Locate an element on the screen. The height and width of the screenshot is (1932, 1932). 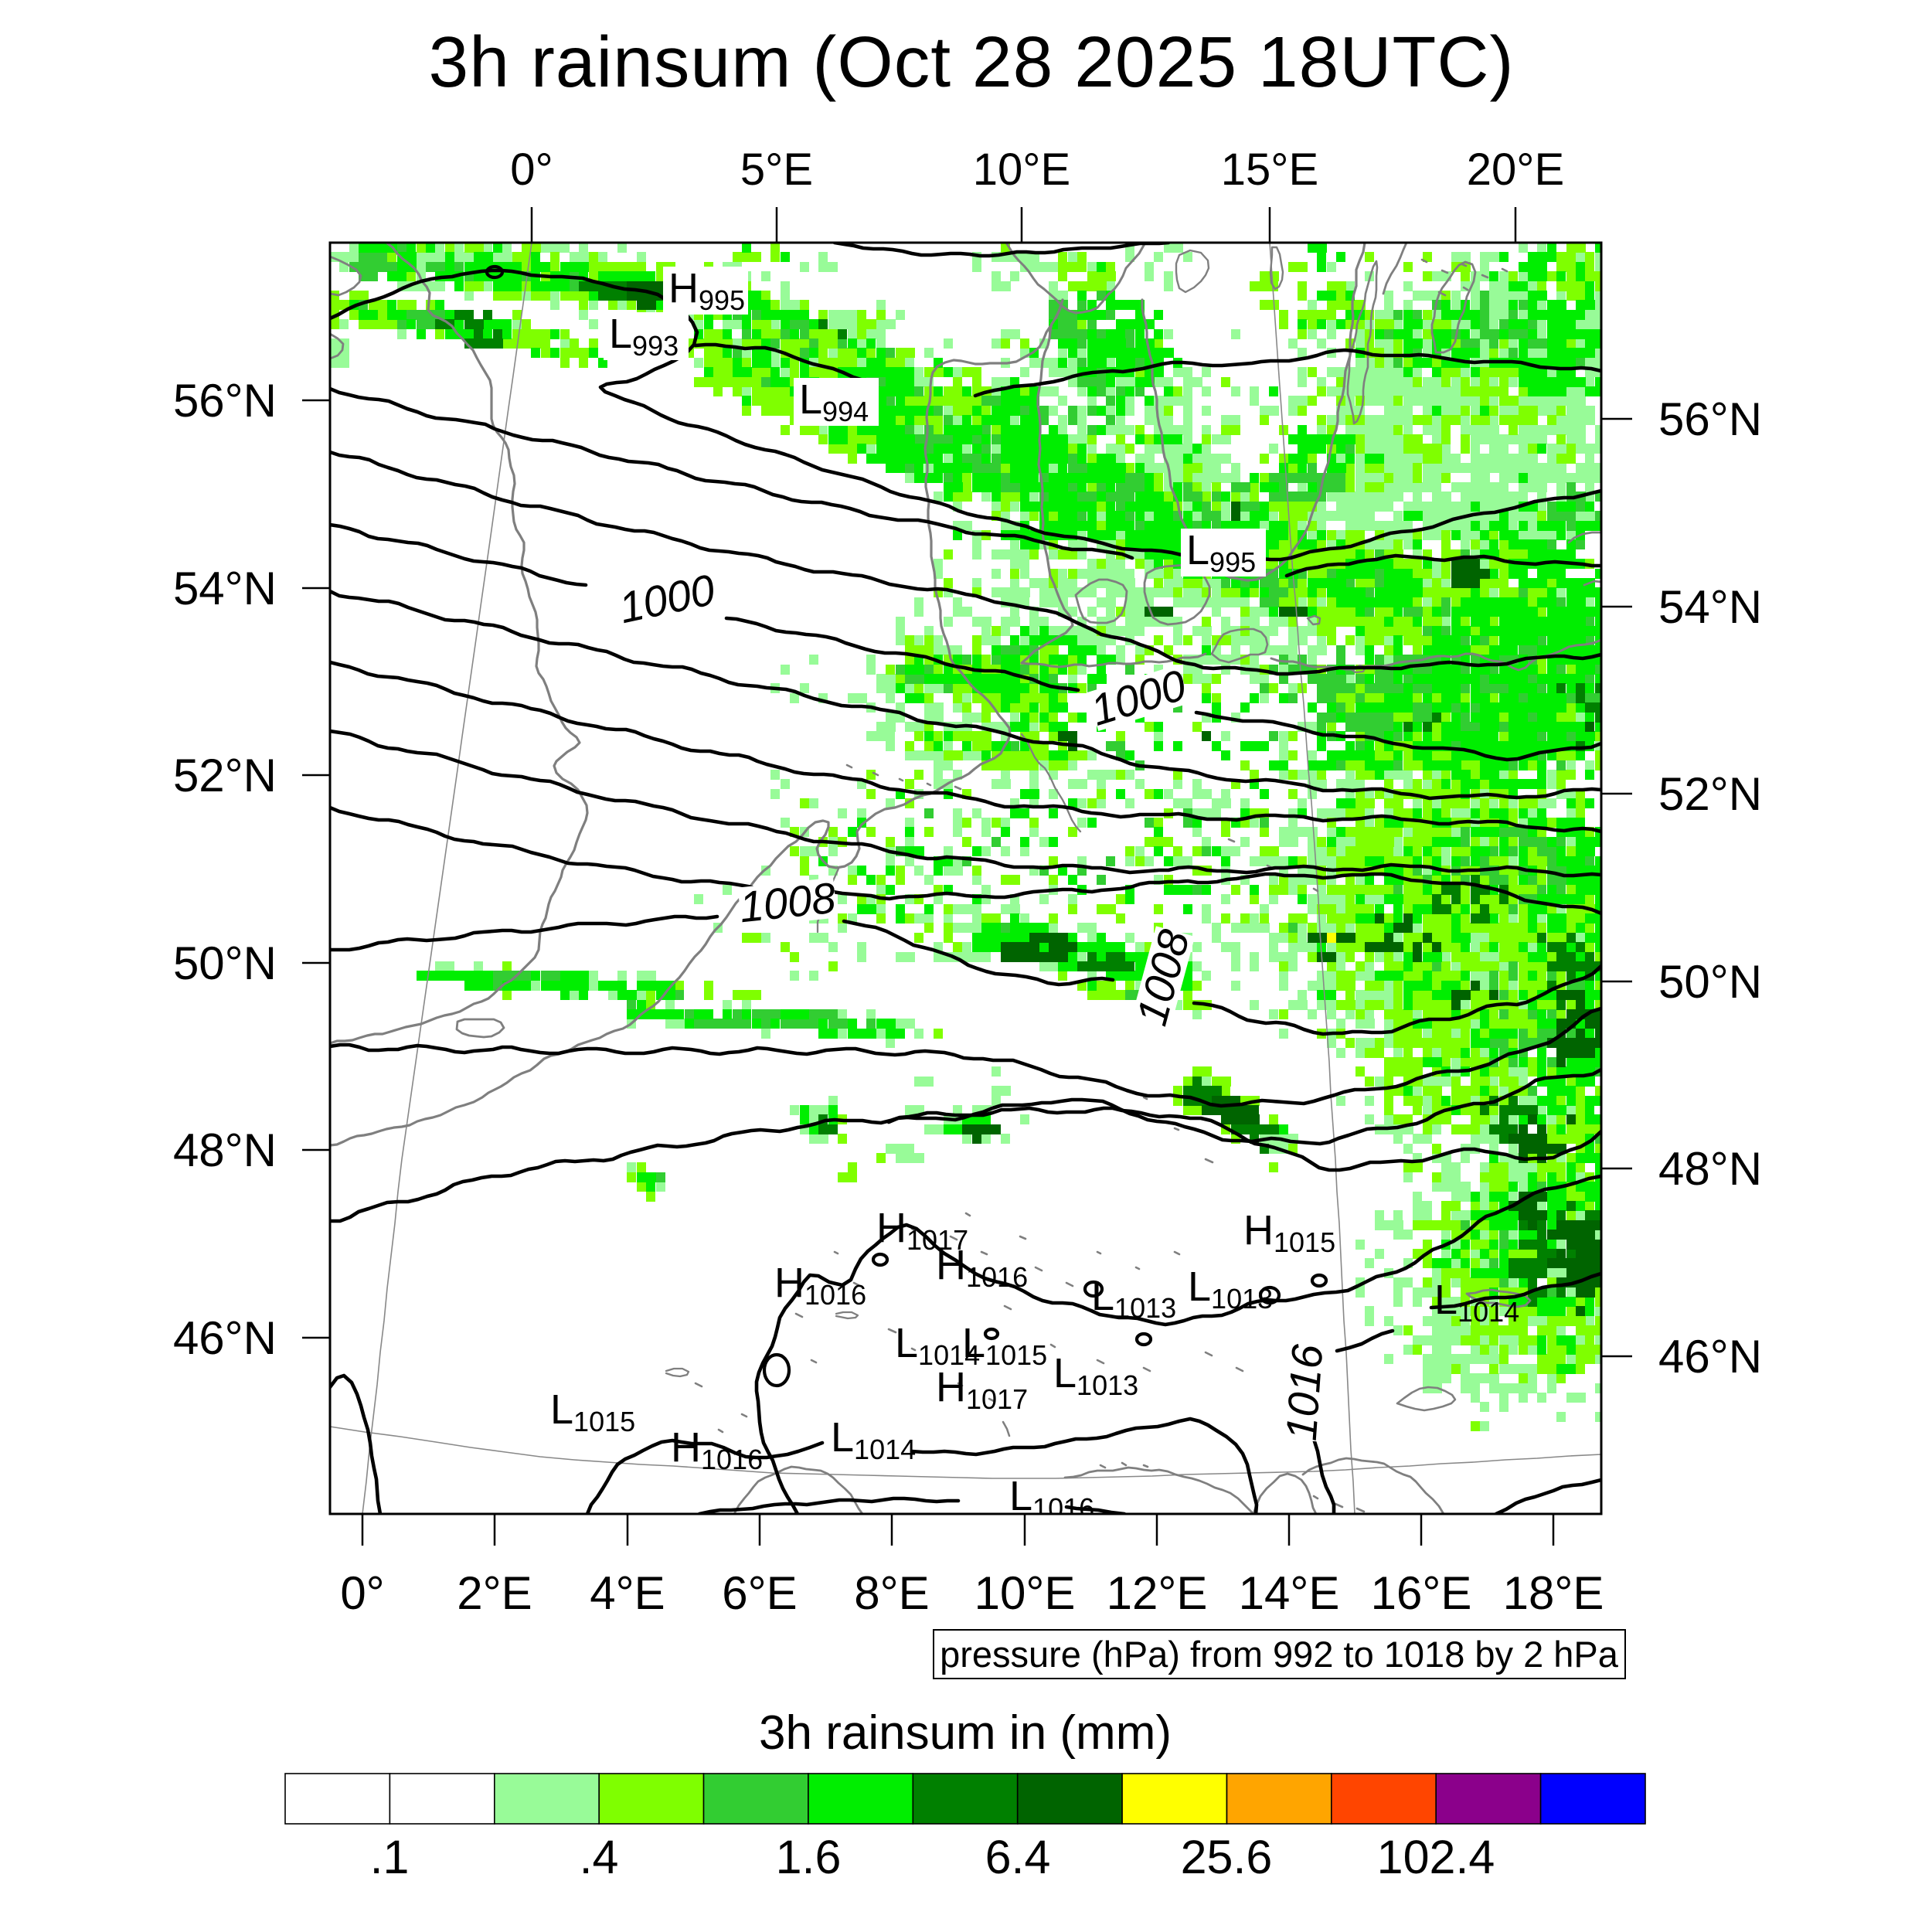
svg-text: 3h rainsum in (mm) is located at coordinates (965, 1733).